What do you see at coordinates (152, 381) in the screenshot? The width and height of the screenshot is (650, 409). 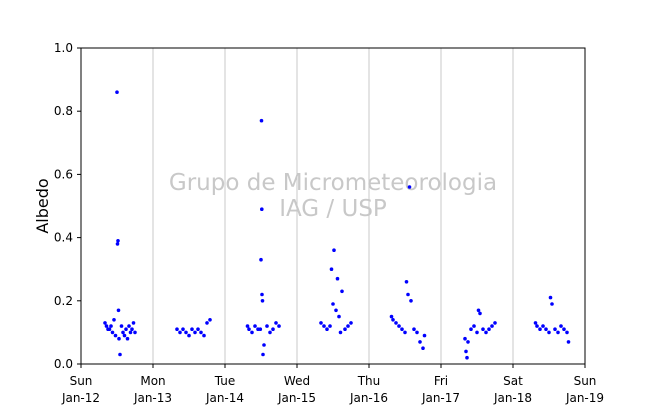 I see `x-tick-label-weekday: Mon` at bounding box center [152, 381].